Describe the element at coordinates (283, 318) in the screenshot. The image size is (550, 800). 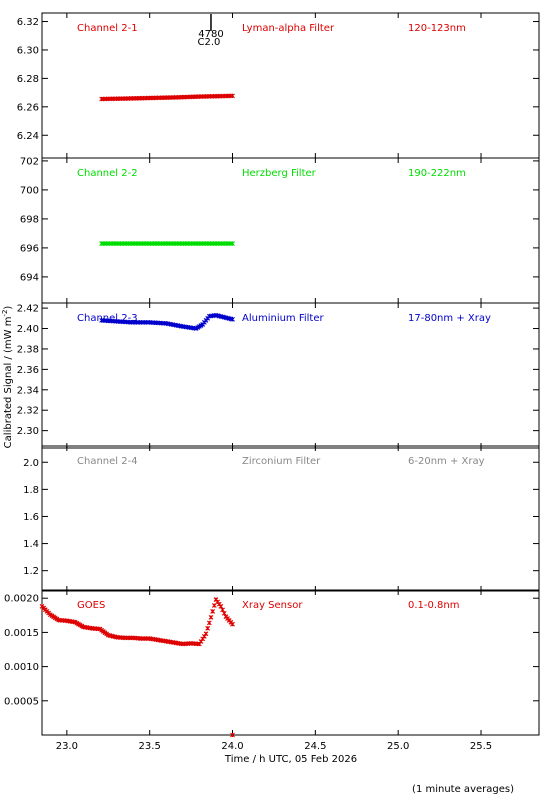
I see `panel-filter-label: Aluminium Filter` at that location.